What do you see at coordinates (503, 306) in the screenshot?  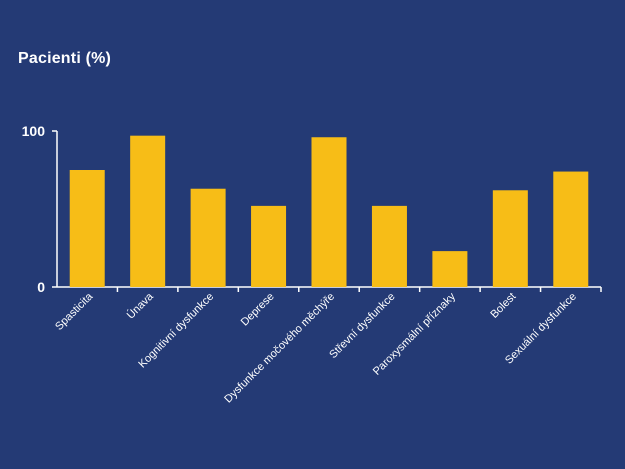 I see `x-category-label: Bolest` at bounding box center [503, 306].